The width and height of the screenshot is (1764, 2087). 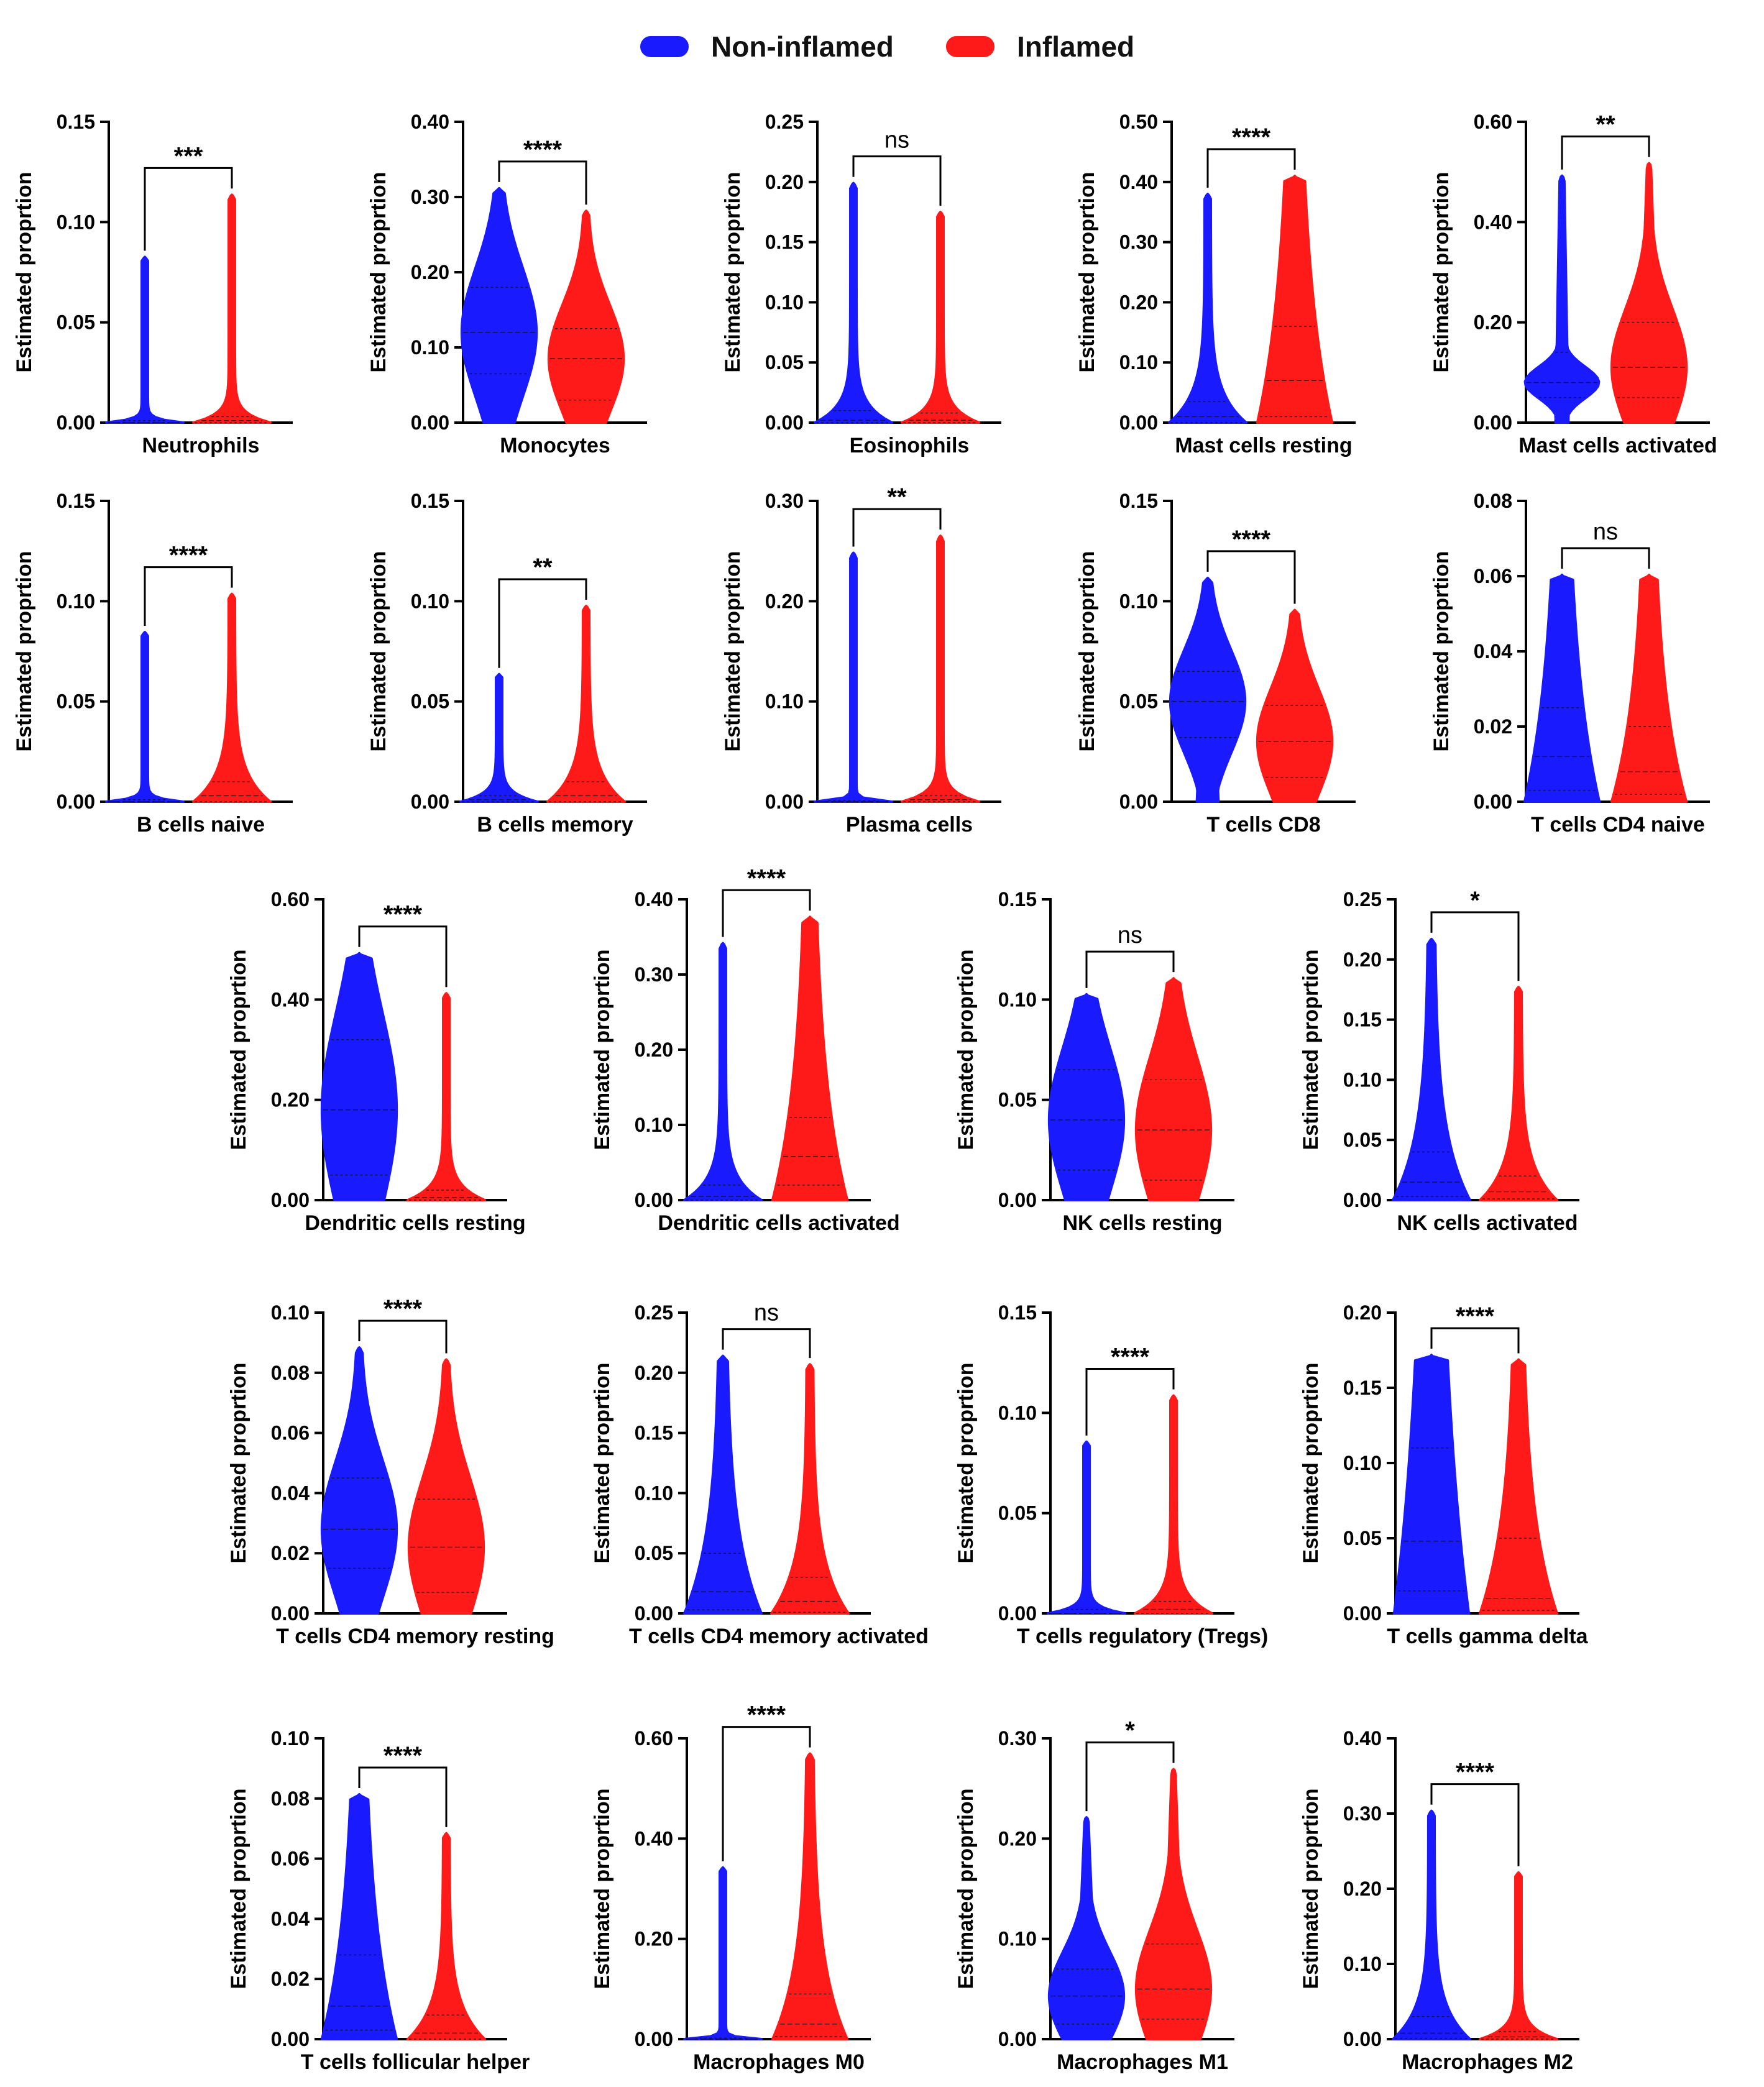 I want to click on y-tick-label-t-cells-gamma-delta-3: 0.15, so click(x=1362, y=1388).